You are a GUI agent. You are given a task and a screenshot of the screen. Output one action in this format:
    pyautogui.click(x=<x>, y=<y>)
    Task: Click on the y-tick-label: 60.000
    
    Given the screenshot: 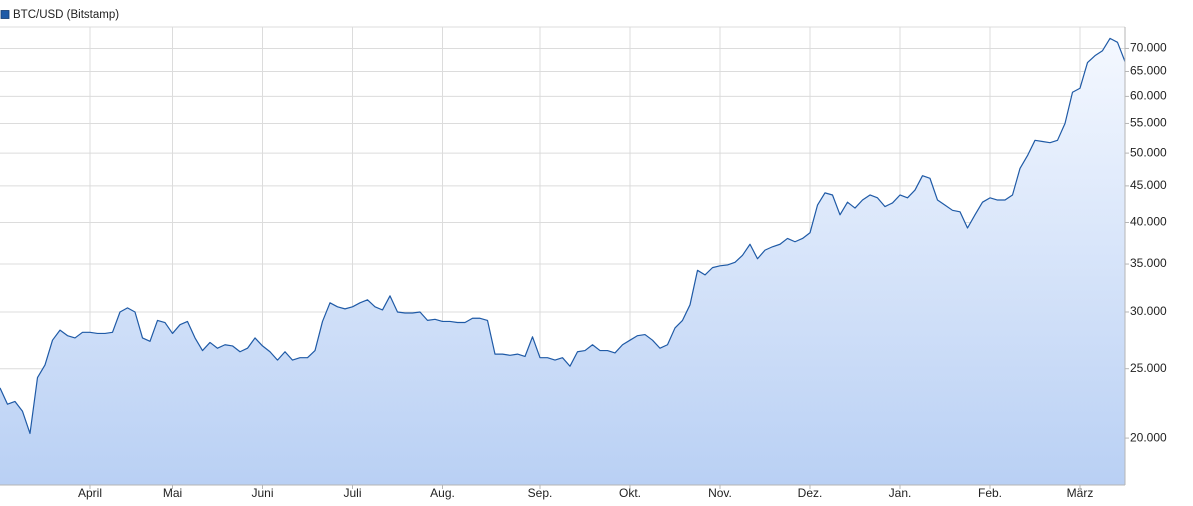 What is the action you would take?
    pyautogui.click(x=1148, y=96)
    